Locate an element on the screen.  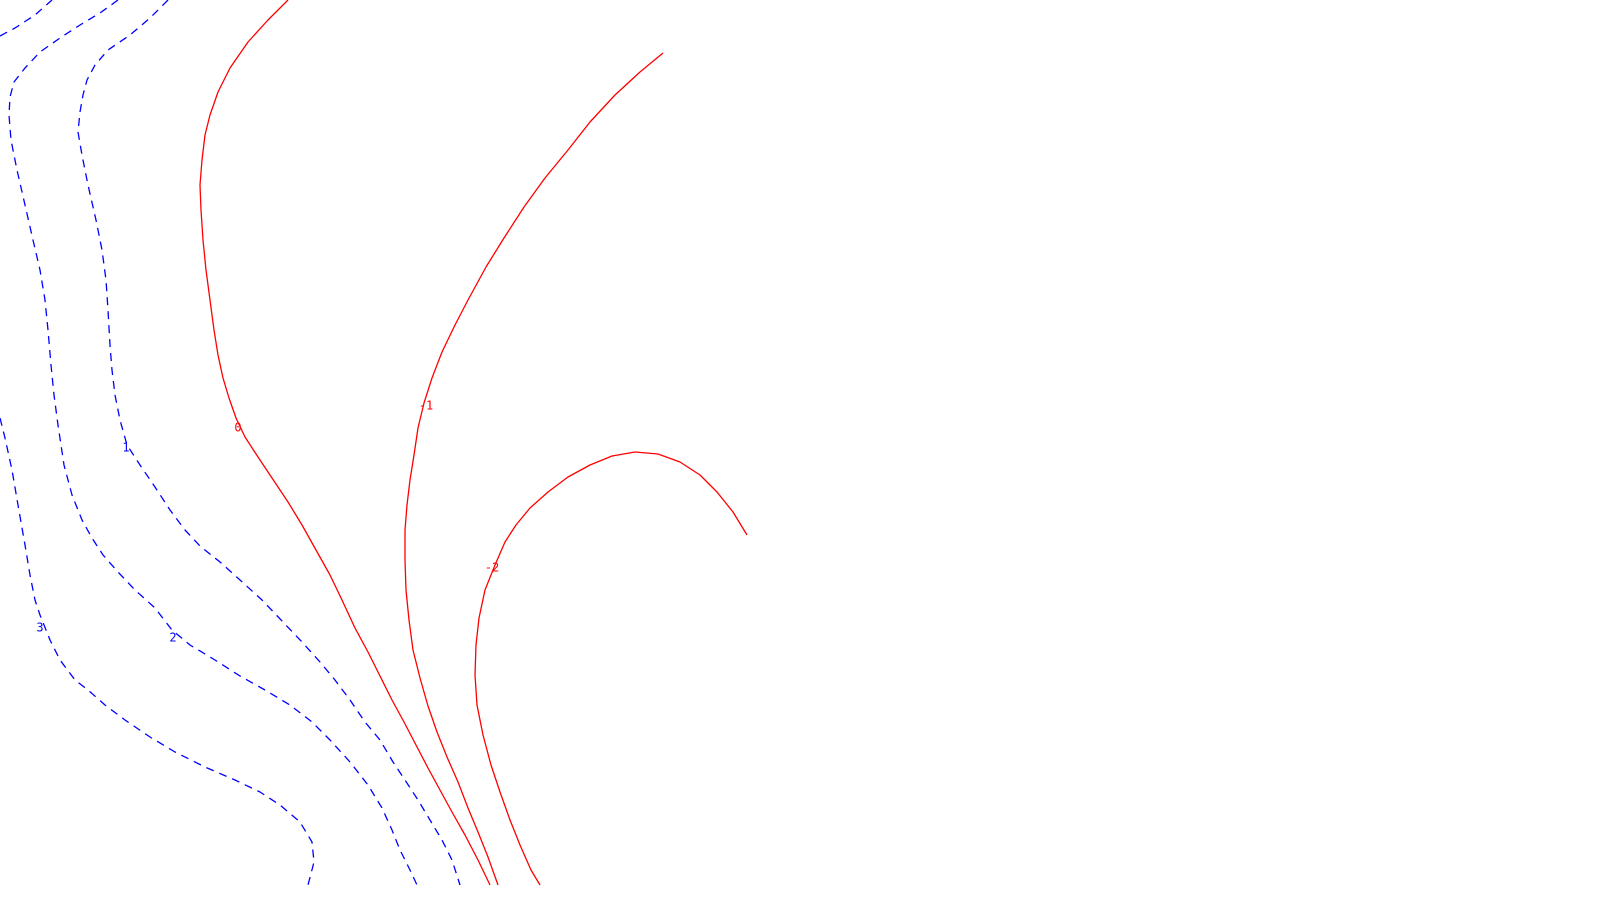
contour-label-level-3: 3 is located at coordinates (39, 628).